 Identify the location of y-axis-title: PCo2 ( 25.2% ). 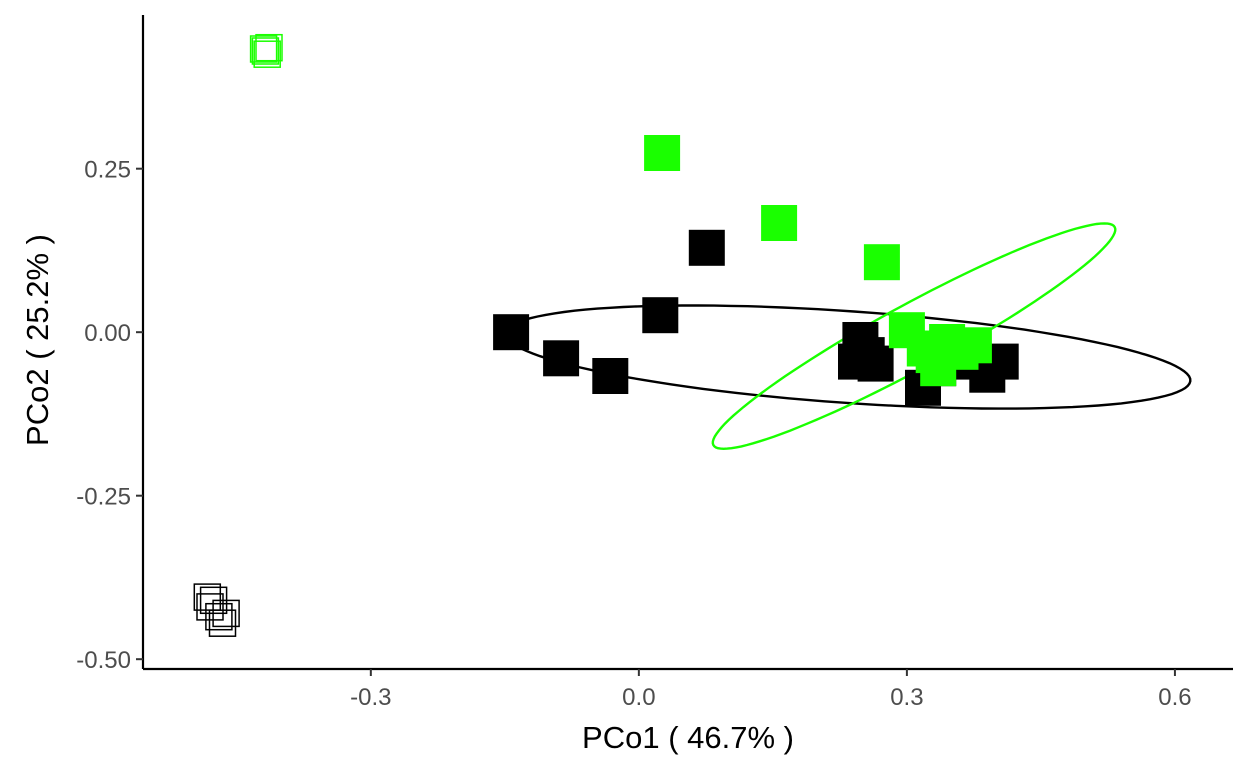
(37, 340).